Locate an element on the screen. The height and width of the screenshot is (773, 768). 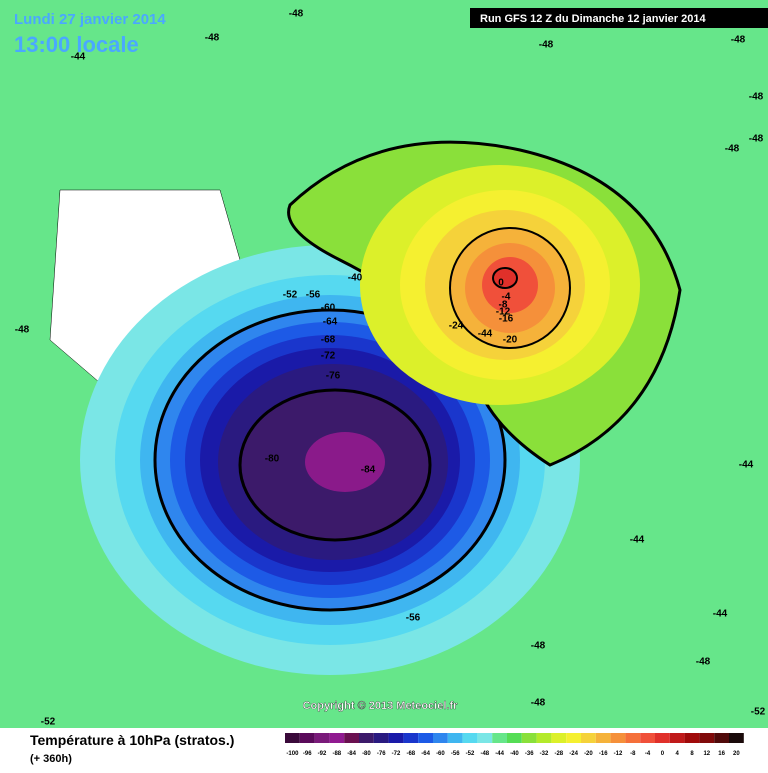
legend-label: -8 is located at coordinates (633, 754).